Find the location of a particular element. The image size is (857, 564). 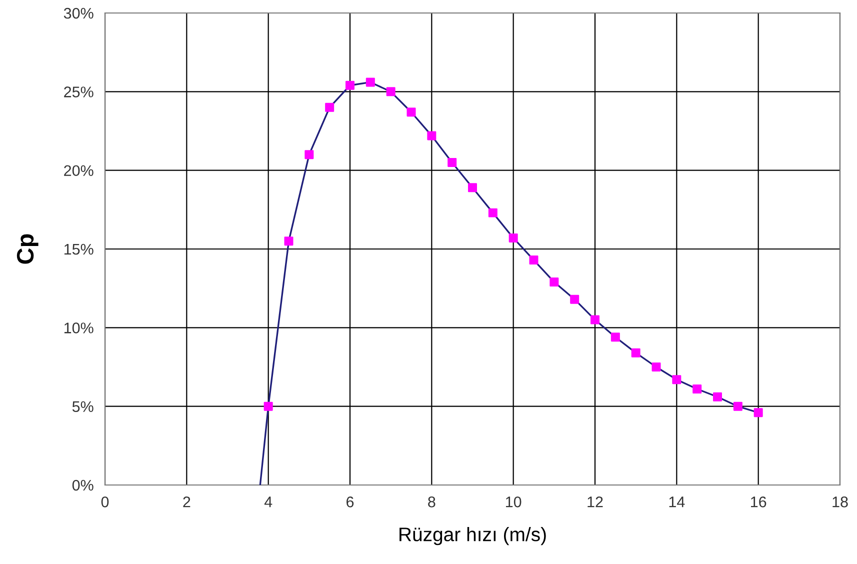

x-tick-label: 6 is located at coordinates (350, 502).